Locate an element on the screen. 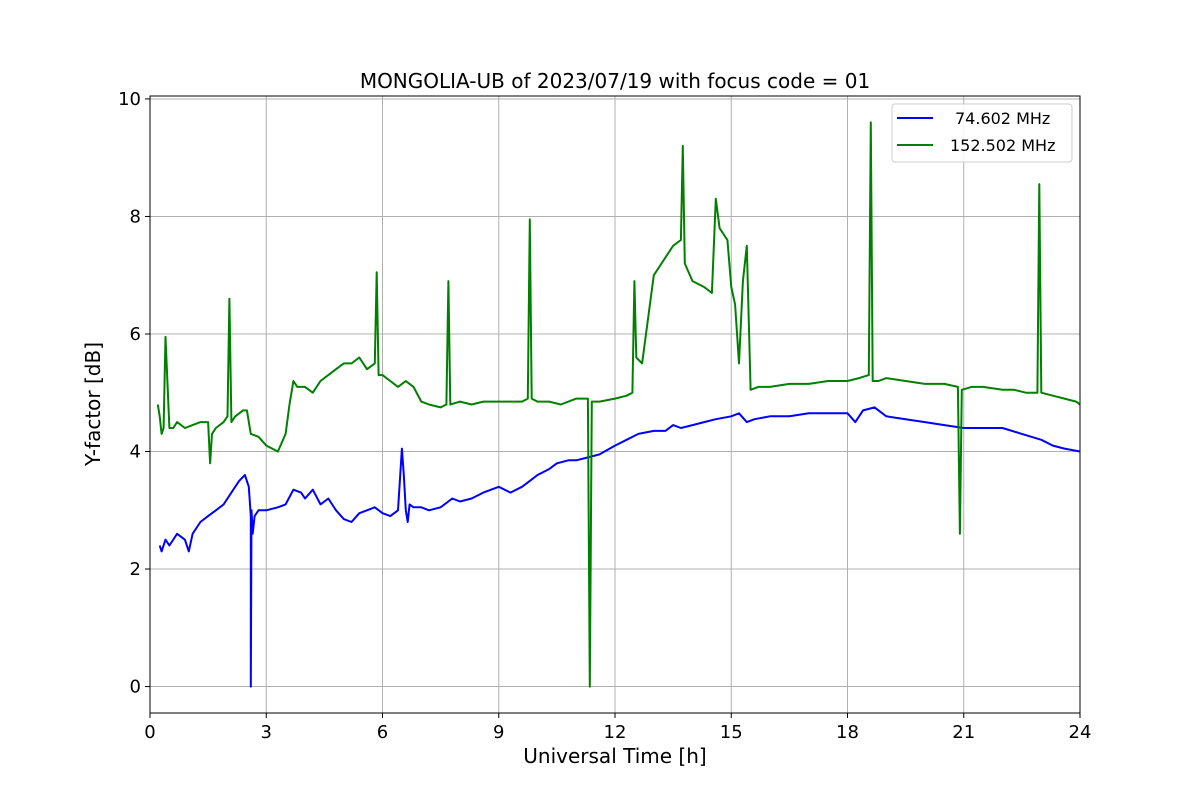 The width and height of the screenshot is (1200, 800). y-tick-label: 4 is located at coordinates (135, 452).